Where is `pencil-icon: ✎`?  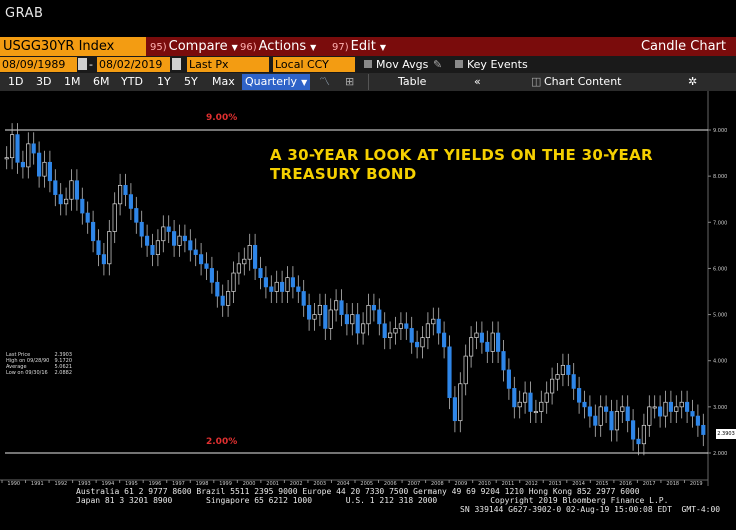
pencil-icon: ✎ is located at coordinates (438, 64).